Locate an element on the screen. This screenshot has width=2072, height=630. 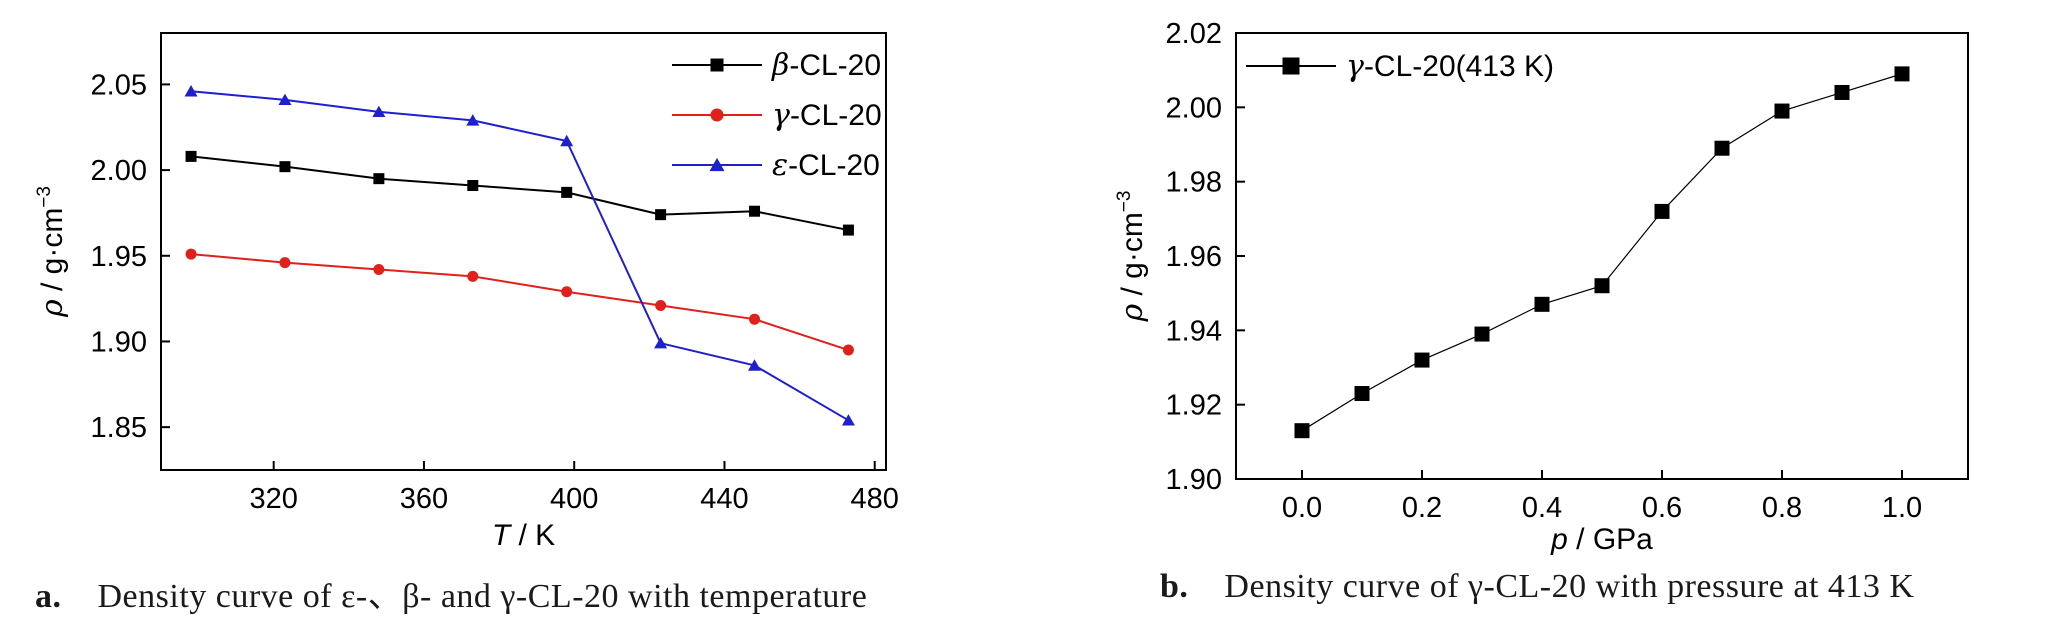
legend-label: β-CL-20 is located at coordinates (826, 65).